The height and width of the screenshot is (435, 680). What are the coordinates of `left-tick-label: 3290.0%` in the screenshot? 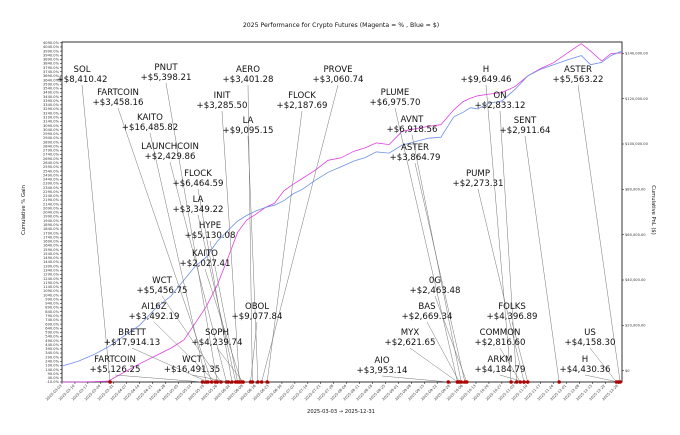 It's located at (51, 109).